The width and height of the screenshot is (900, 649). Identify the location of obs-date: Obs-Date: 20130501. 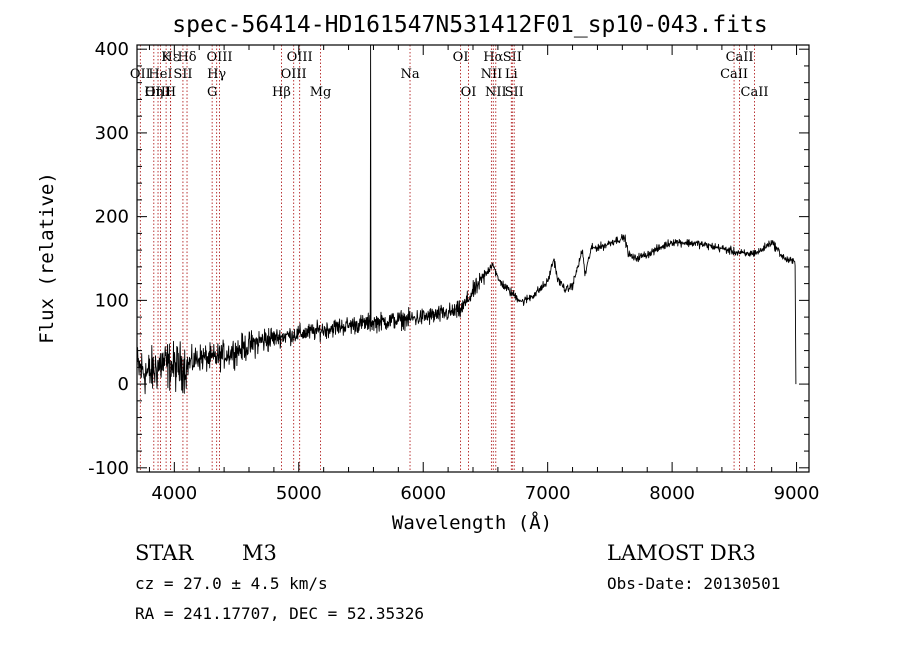
(693, 583).